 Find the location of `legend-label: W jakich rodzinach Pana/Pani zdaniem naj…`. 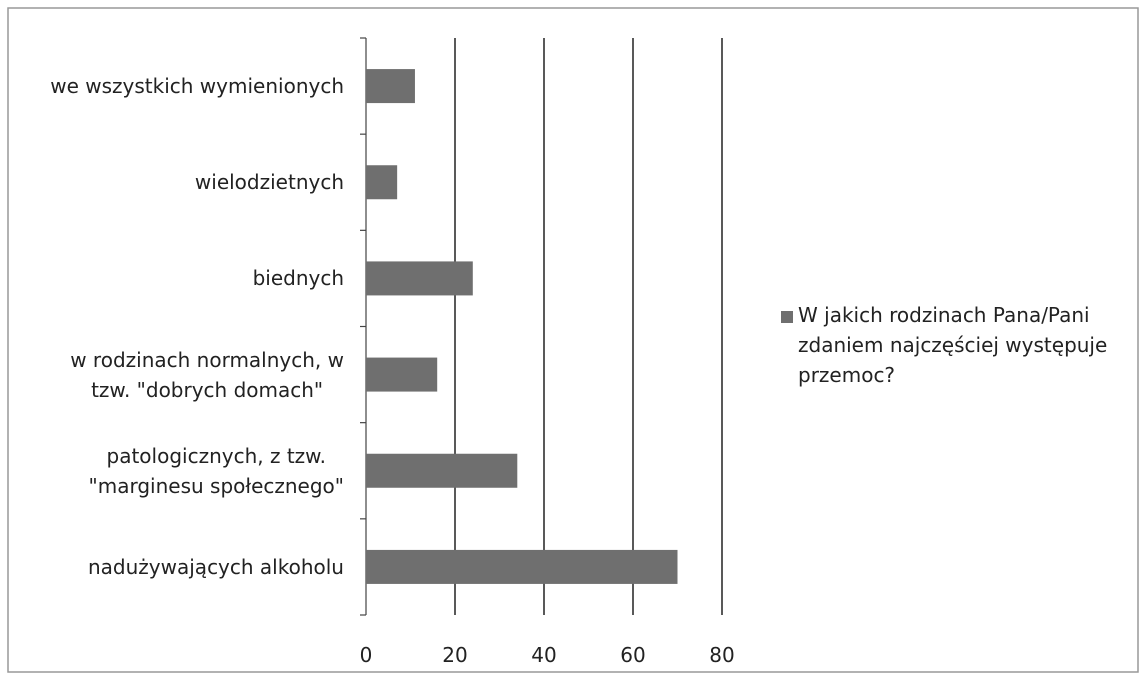

legend-label: W jakich rodzinach Pana/Pani zdaniem naj… is located at coordinates (953, 345).